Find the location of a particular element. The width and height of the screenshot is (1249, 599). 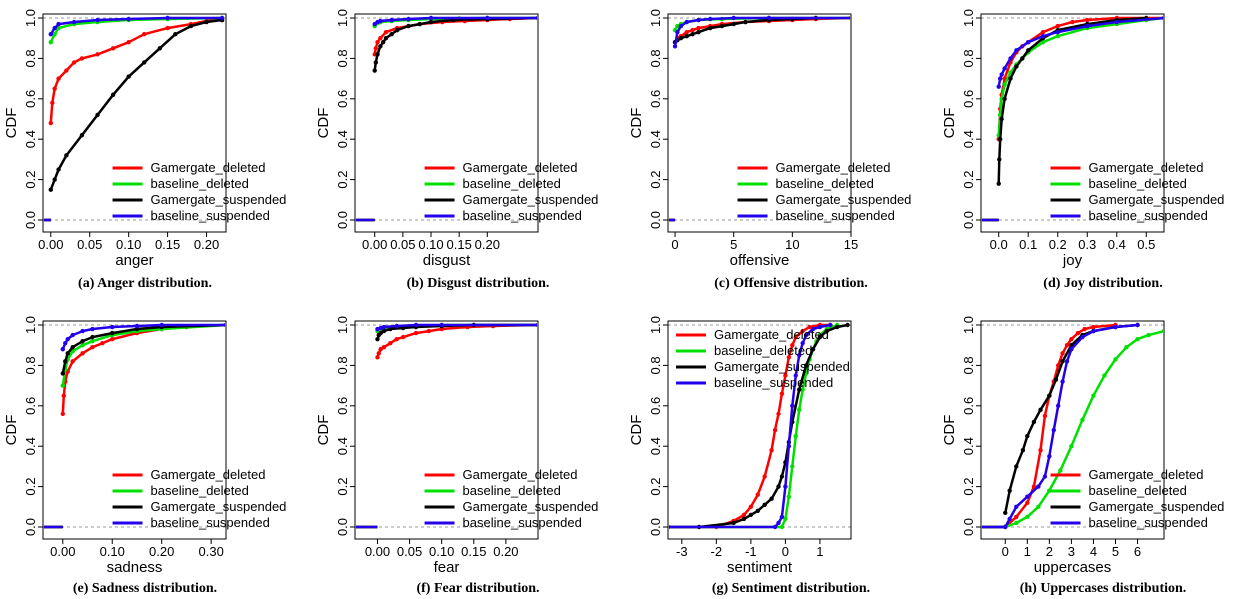

plot-frame is located at coordinates (759, 430).